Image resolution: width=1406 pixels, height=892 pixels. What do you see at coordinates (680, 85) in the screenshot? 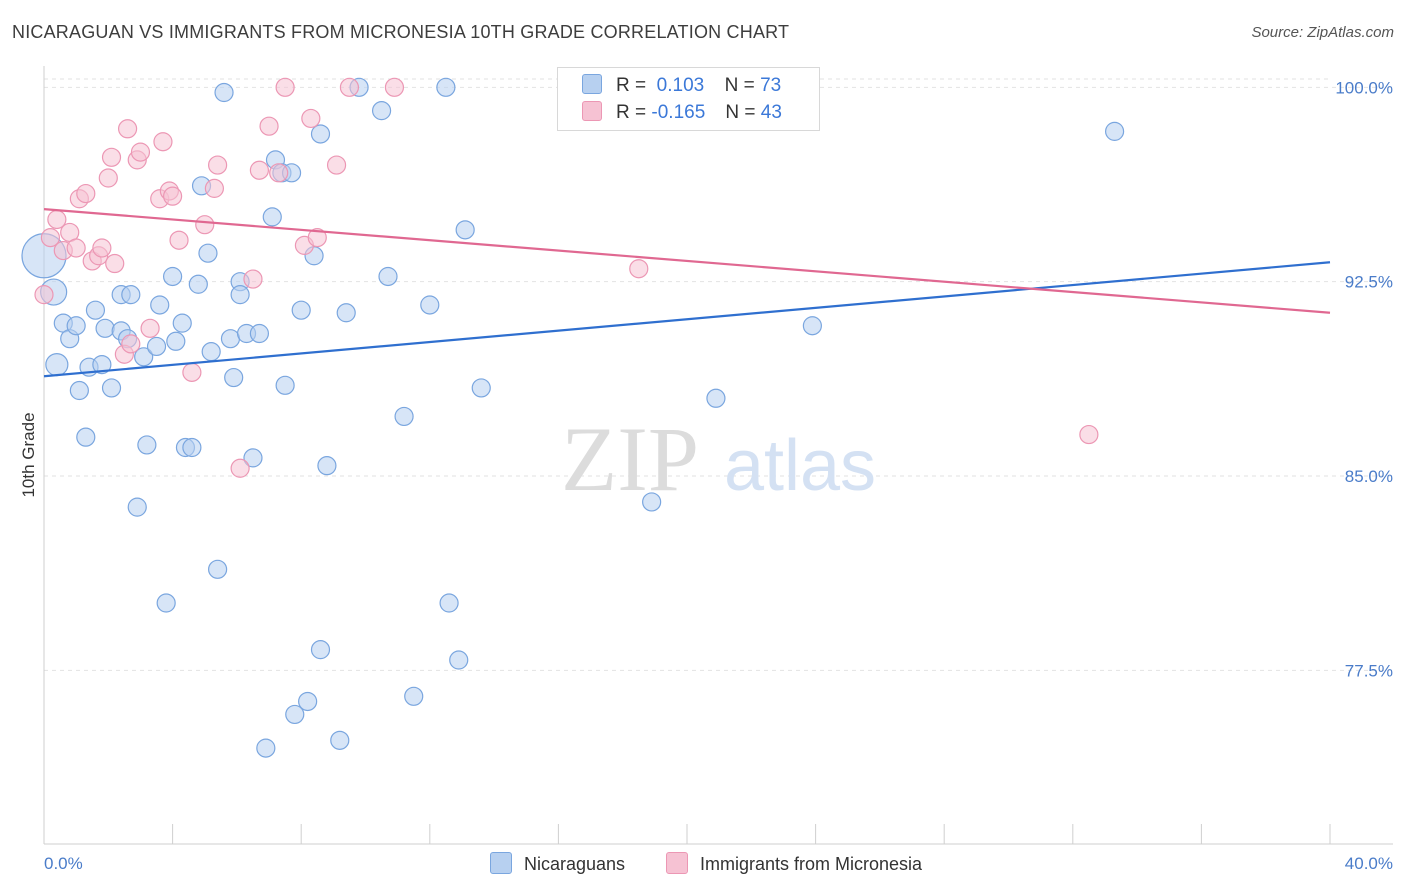
I see `r-value-nicaraguans: 0.103` at bounding box center [680, 85].